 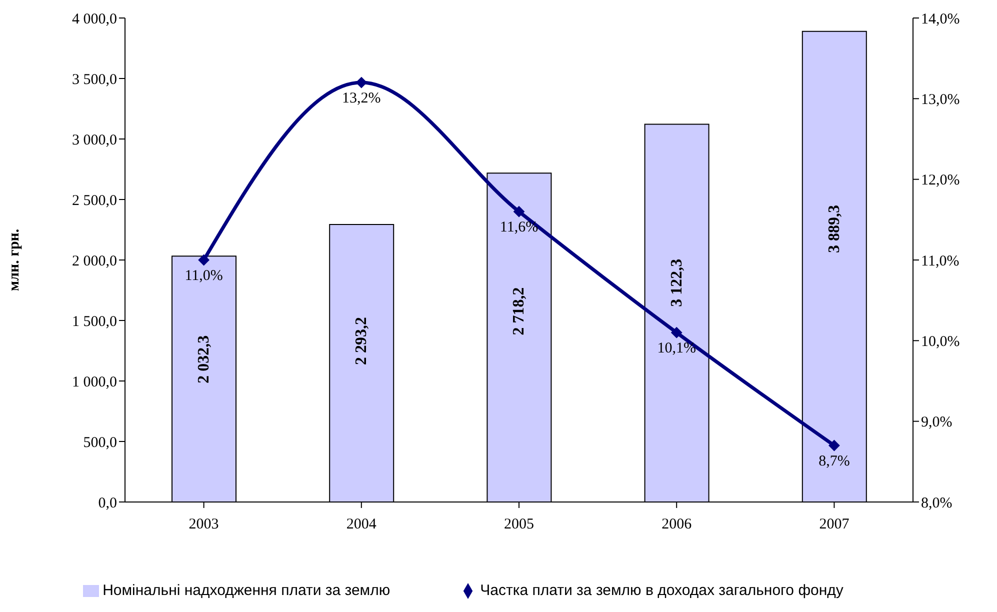 What do you see at coordinates (519, 311) in the screenshot?
I see `data-label: 2 718,2` at bounding box center [519, 311].